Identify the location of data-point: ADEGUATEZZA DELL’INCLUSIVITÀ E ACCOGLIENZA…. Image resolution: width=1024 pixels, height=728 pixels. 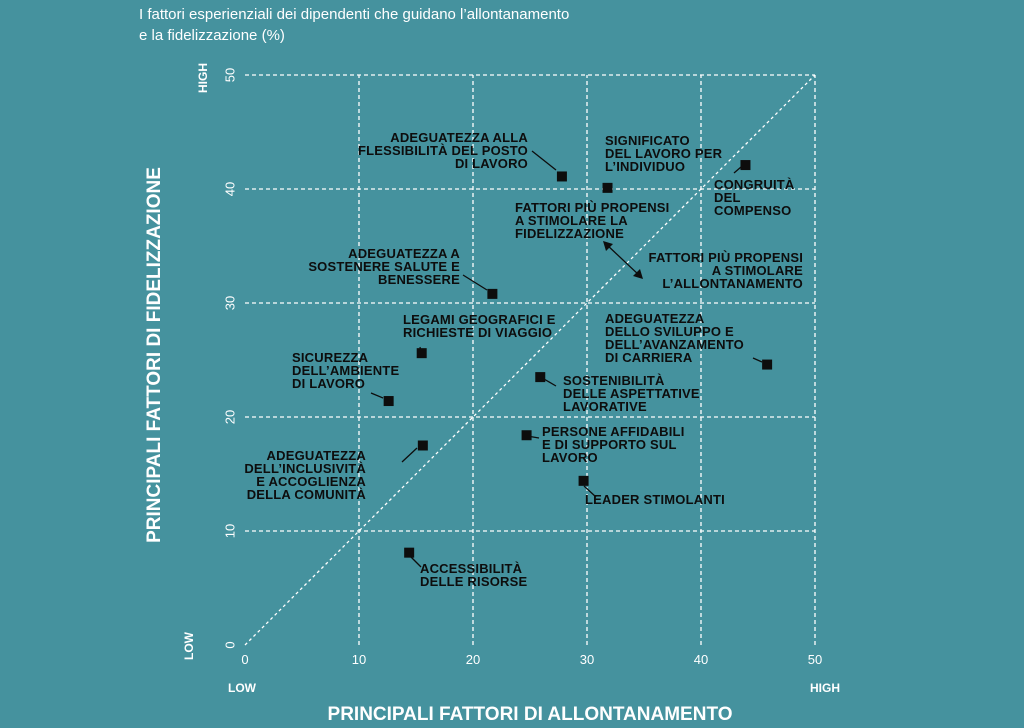
(336, 471).